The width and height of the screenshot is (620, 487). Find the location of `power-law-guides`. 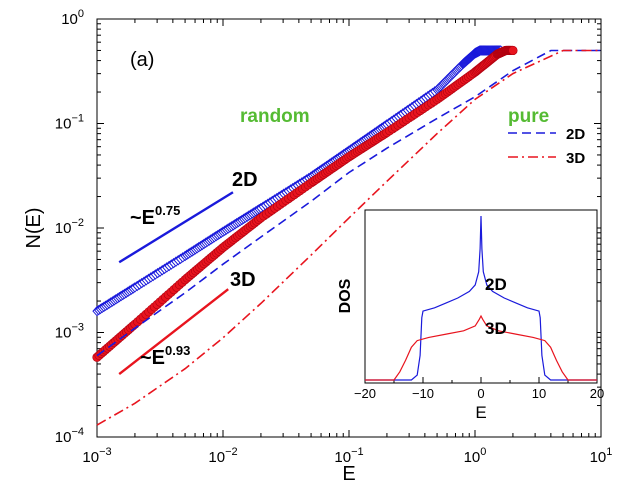

power-law-guides is located at coordinates (176, 283).